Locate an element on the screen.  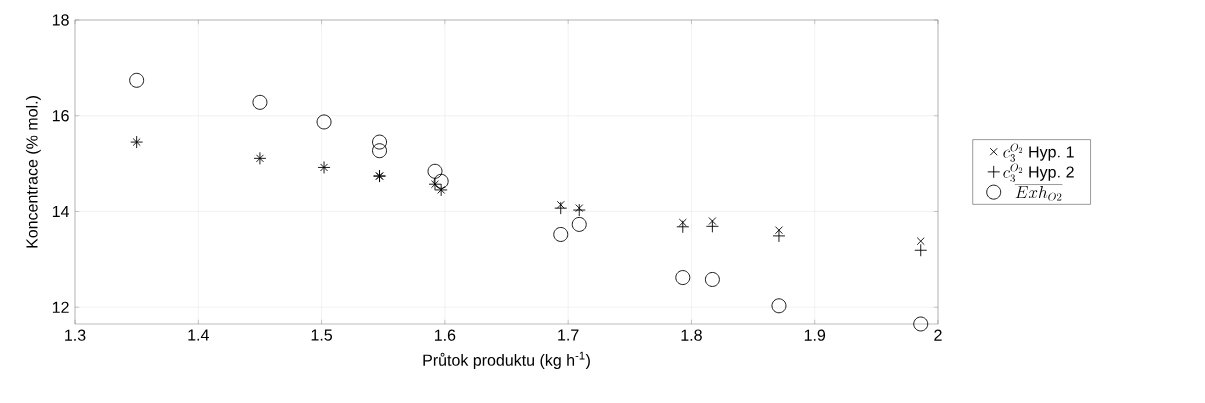
y-tick-label: 14 is located at coordinates (60, 211).